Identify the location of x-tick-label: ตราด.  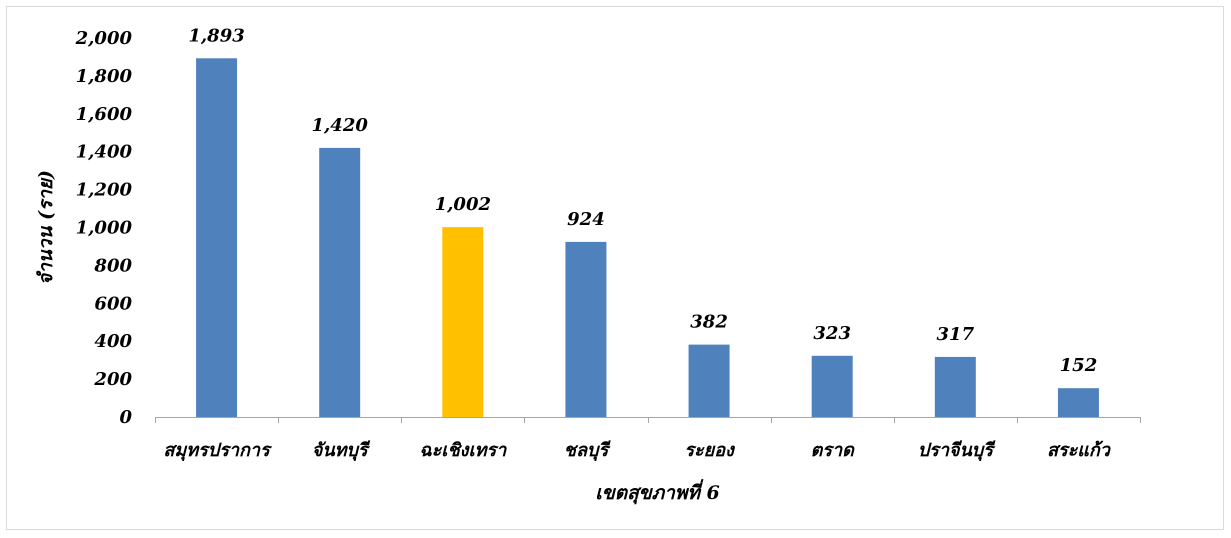
(833, 450).